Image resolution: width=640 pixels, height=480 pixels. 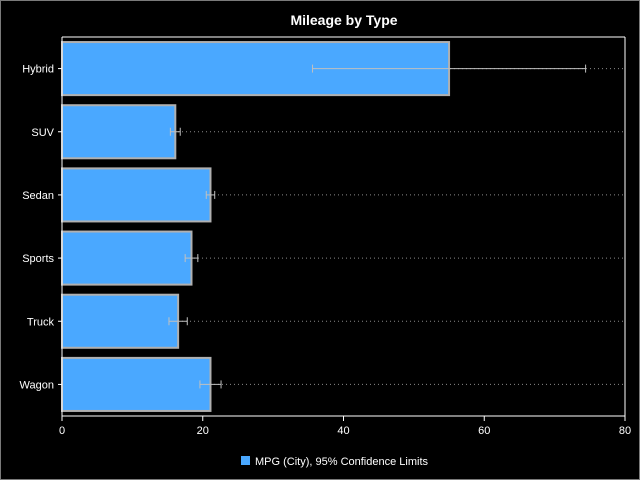 I want to click on legend-label: MPG (City), 95% Confidence Limits, so click(x=341, y=462).